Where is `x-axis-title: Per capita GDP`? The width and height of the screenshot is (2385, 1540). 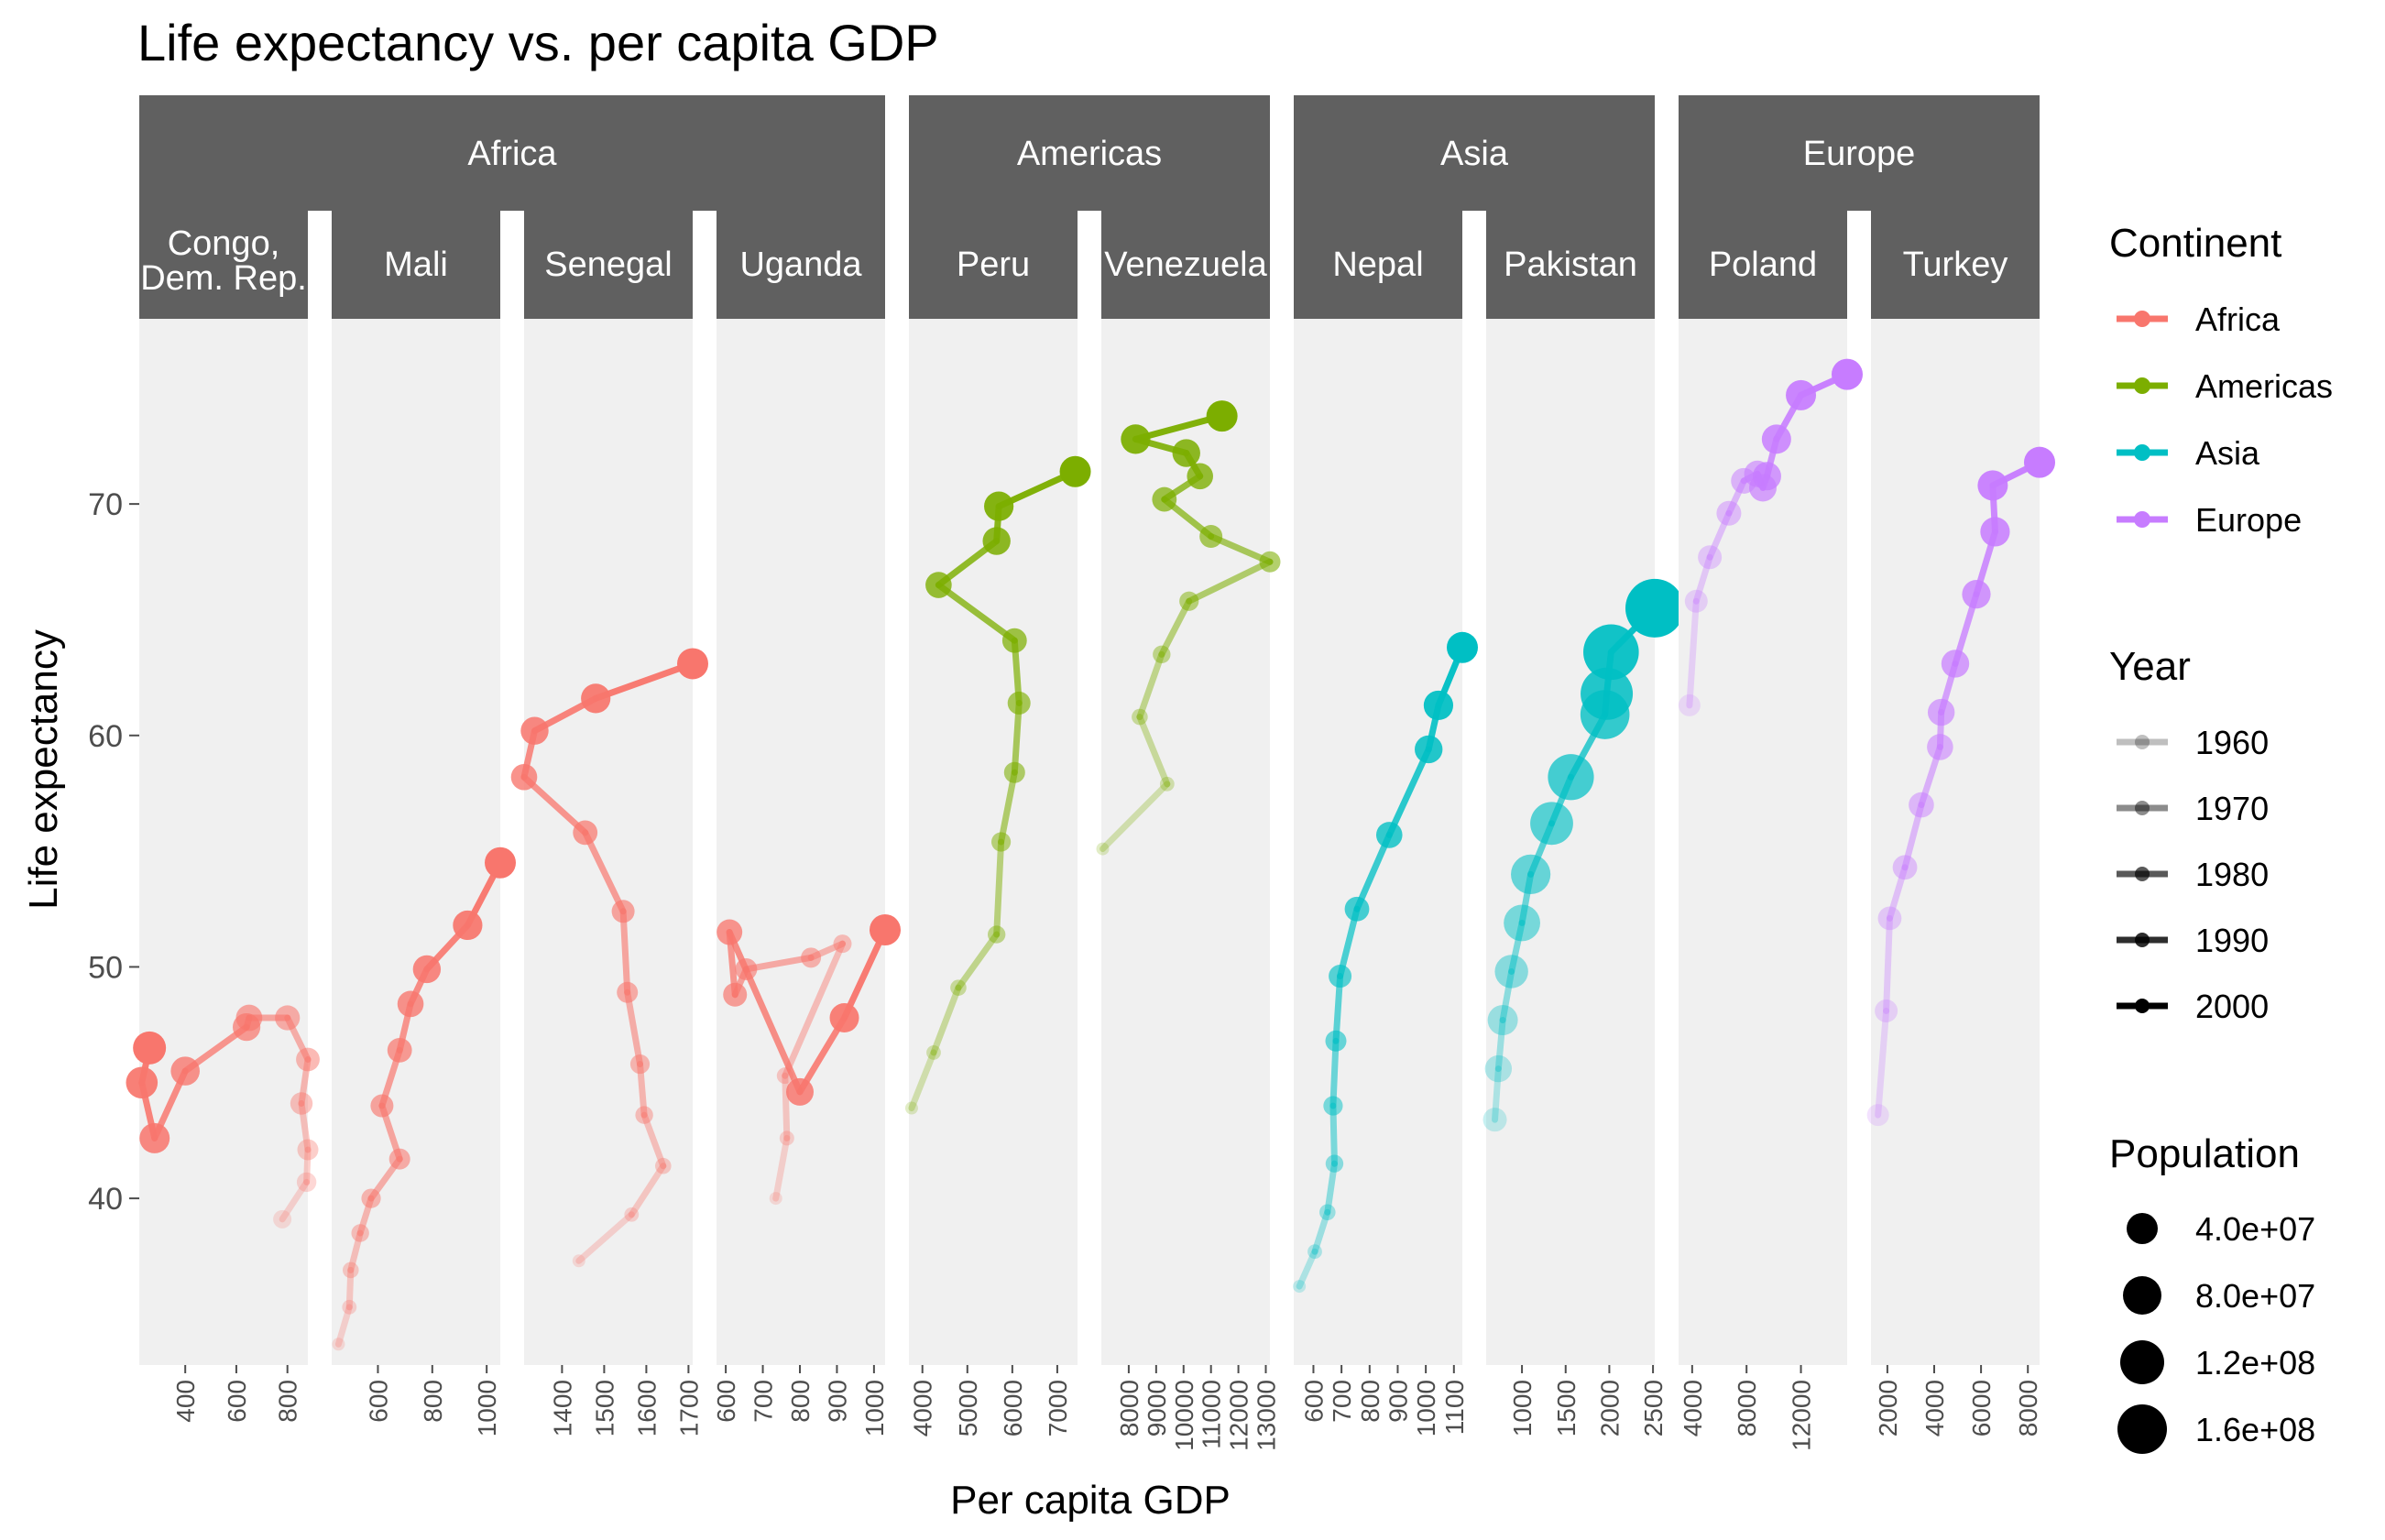 x-axis-title: Per capita GDP is located at coordinates (1090, 1501).